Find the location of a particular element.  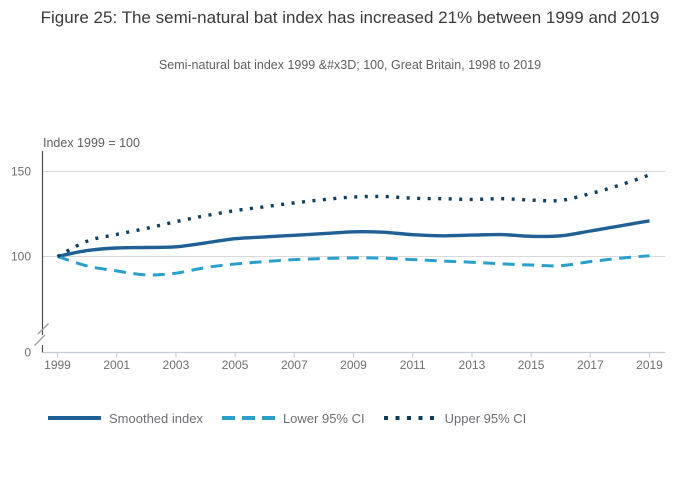

chart-legend: Smoothed index Lower 95% CI Upper 95% CI is located at coordinates (287, 418).